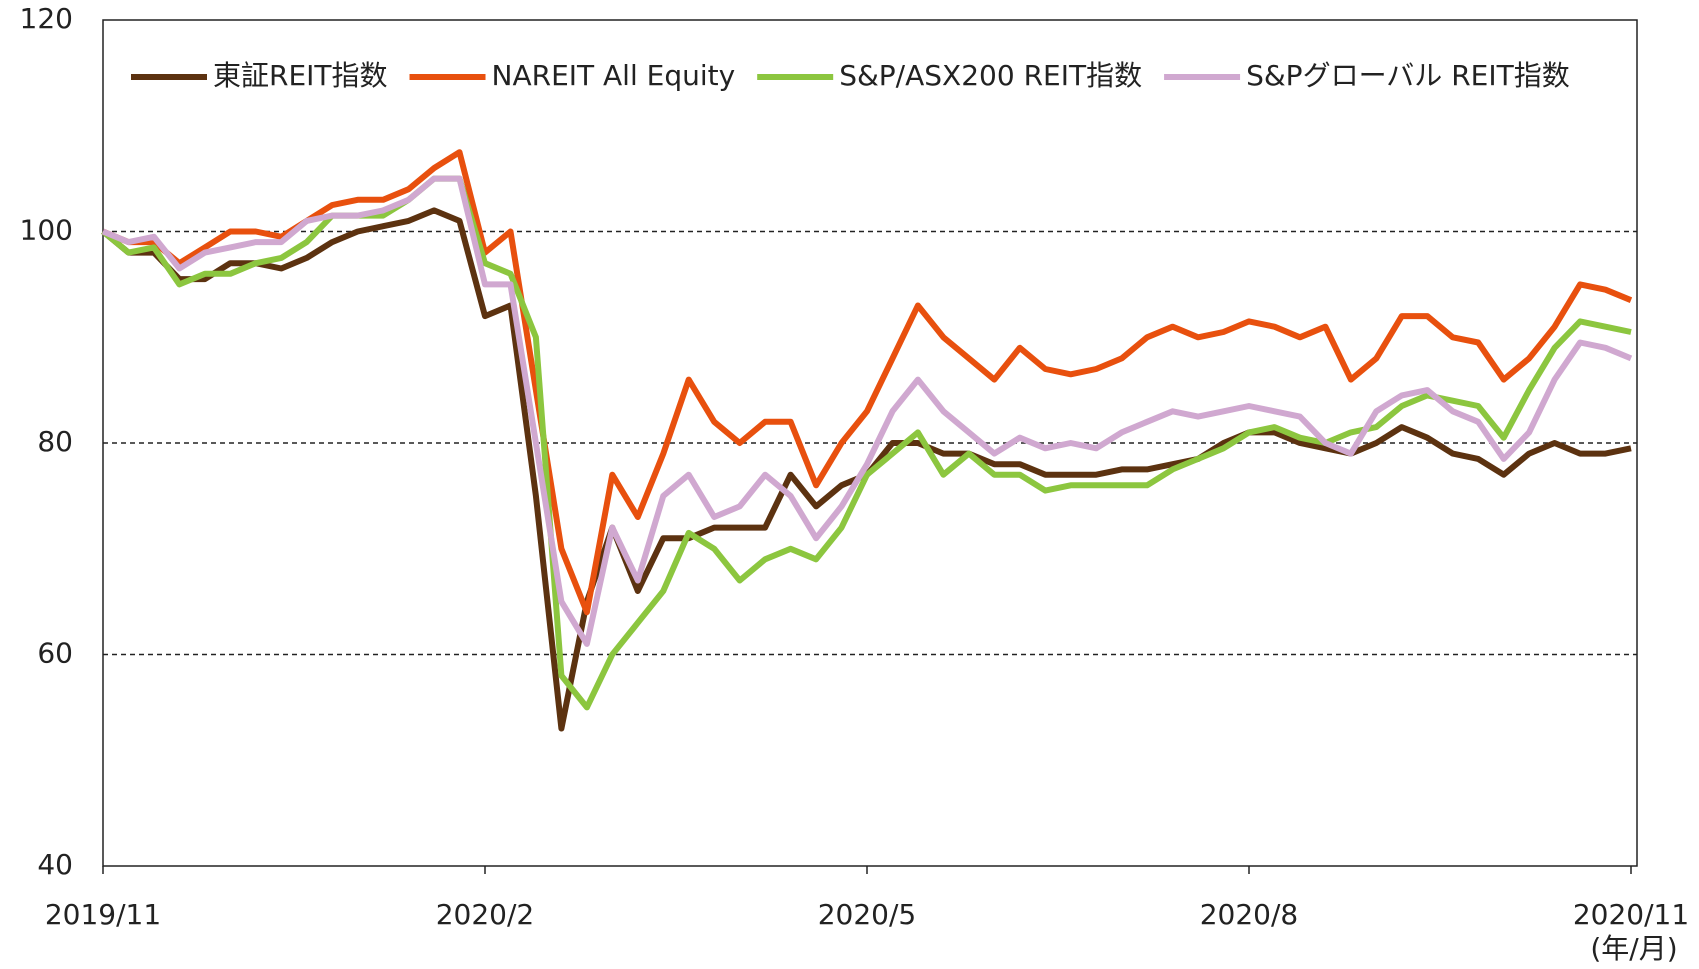 The image size is (1699, 969). Describe the element at coordinates (300, 75) in the screenshot. I see `legend-label: 東証REIT指数` at that location.